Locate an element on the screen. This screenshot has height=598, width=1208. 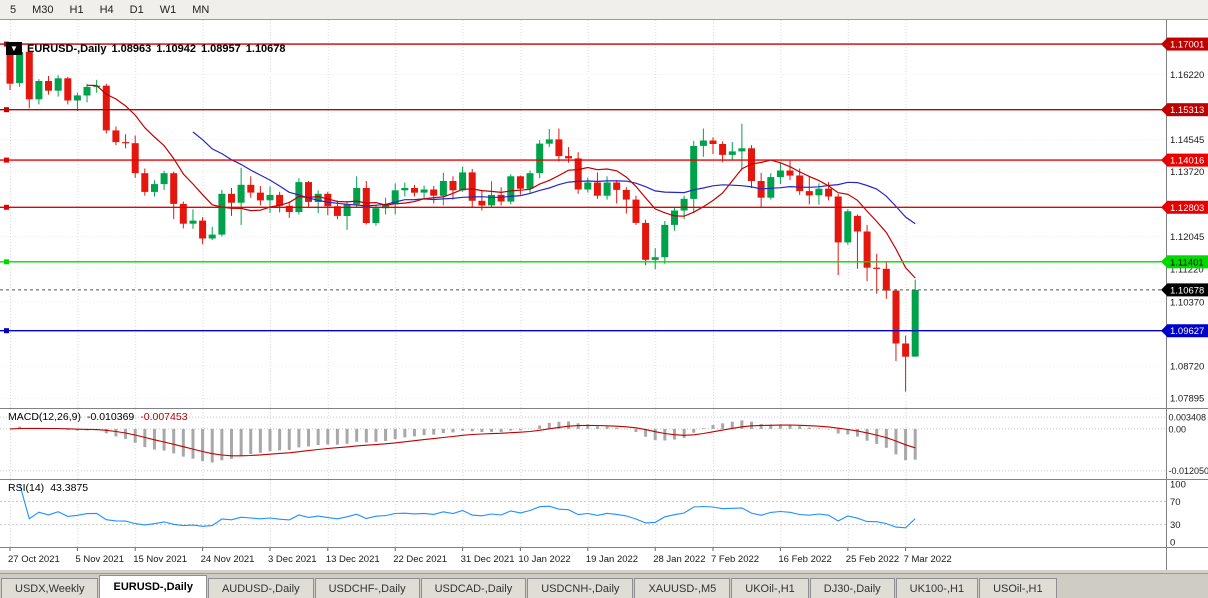
tab-eurusd-daily: EURUSD-,Daily is located at coordinates (153, 586).